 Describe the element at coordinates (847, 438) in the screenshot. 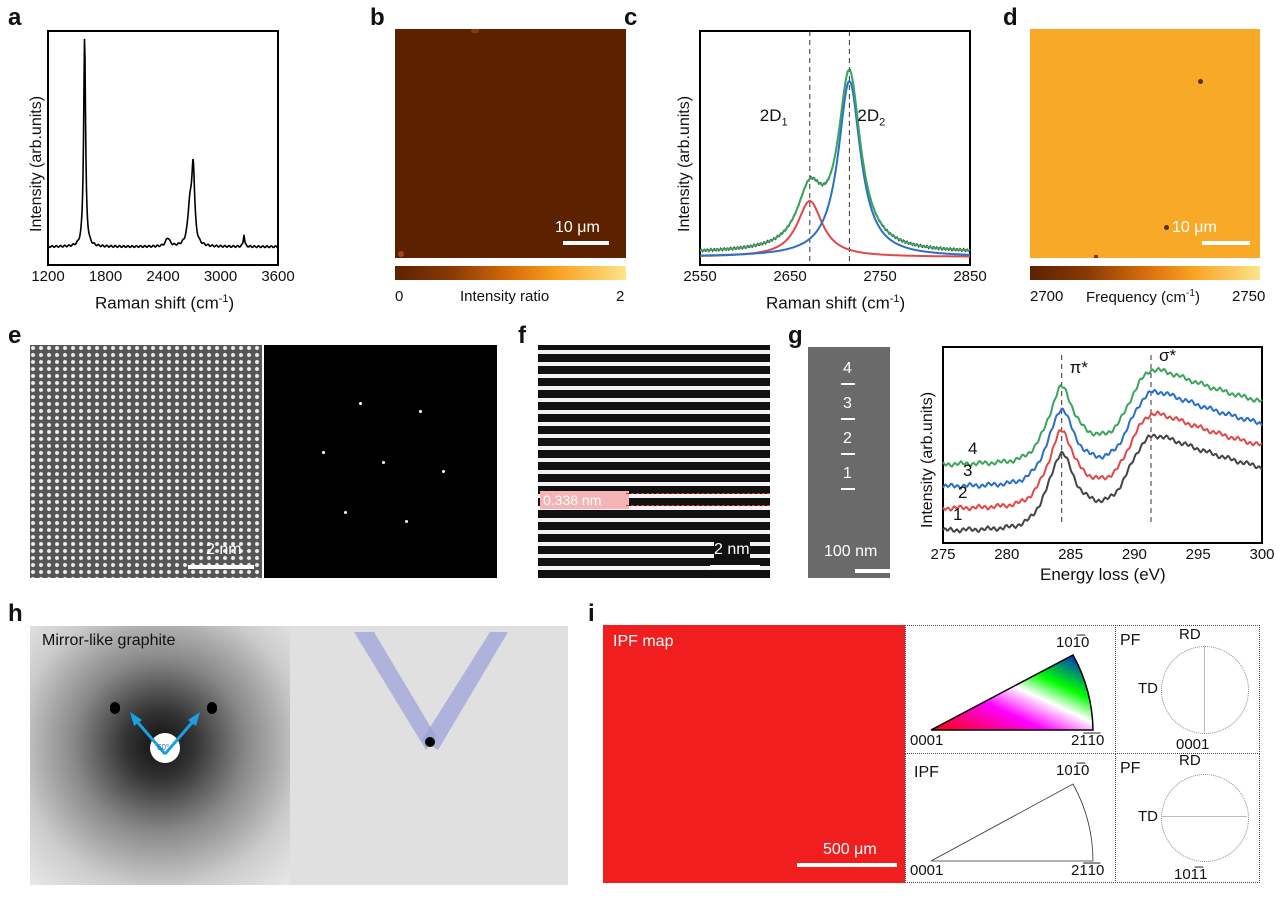

I see `position-label: 2` at that location.